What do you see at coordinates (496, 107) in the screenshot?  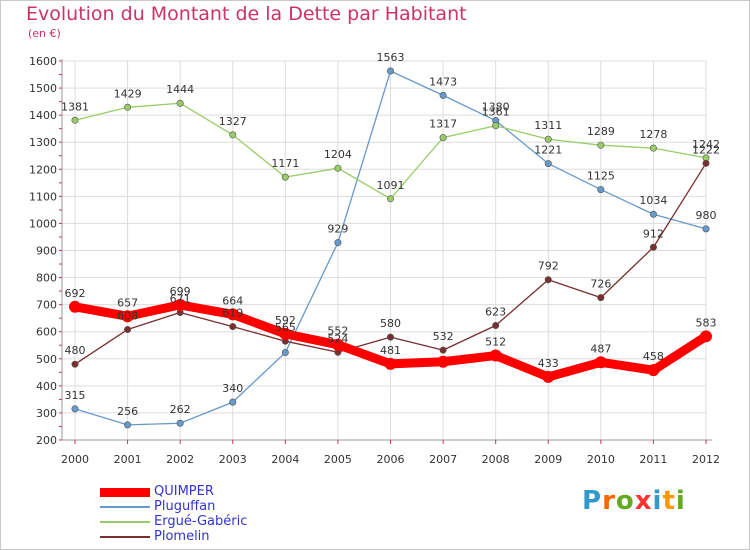 I see `data-label: 1380` at bounding box center [496, 107].